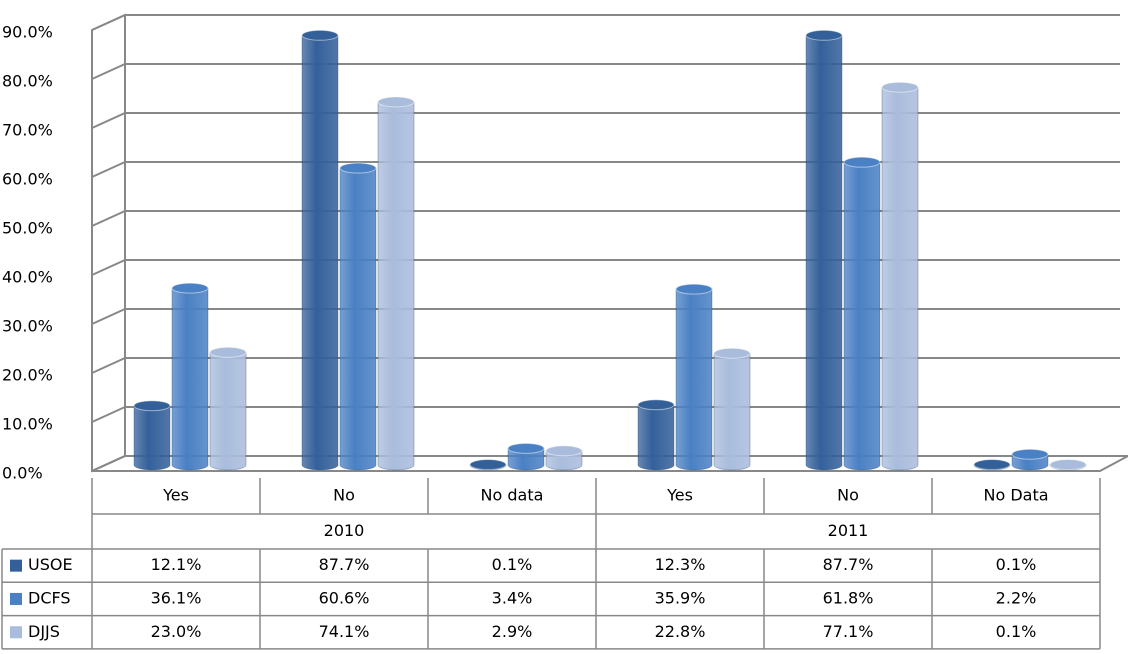  Describe the element at coordinates (680, 597) in the screenshot. I see `data-label: 35.9%` at that location.